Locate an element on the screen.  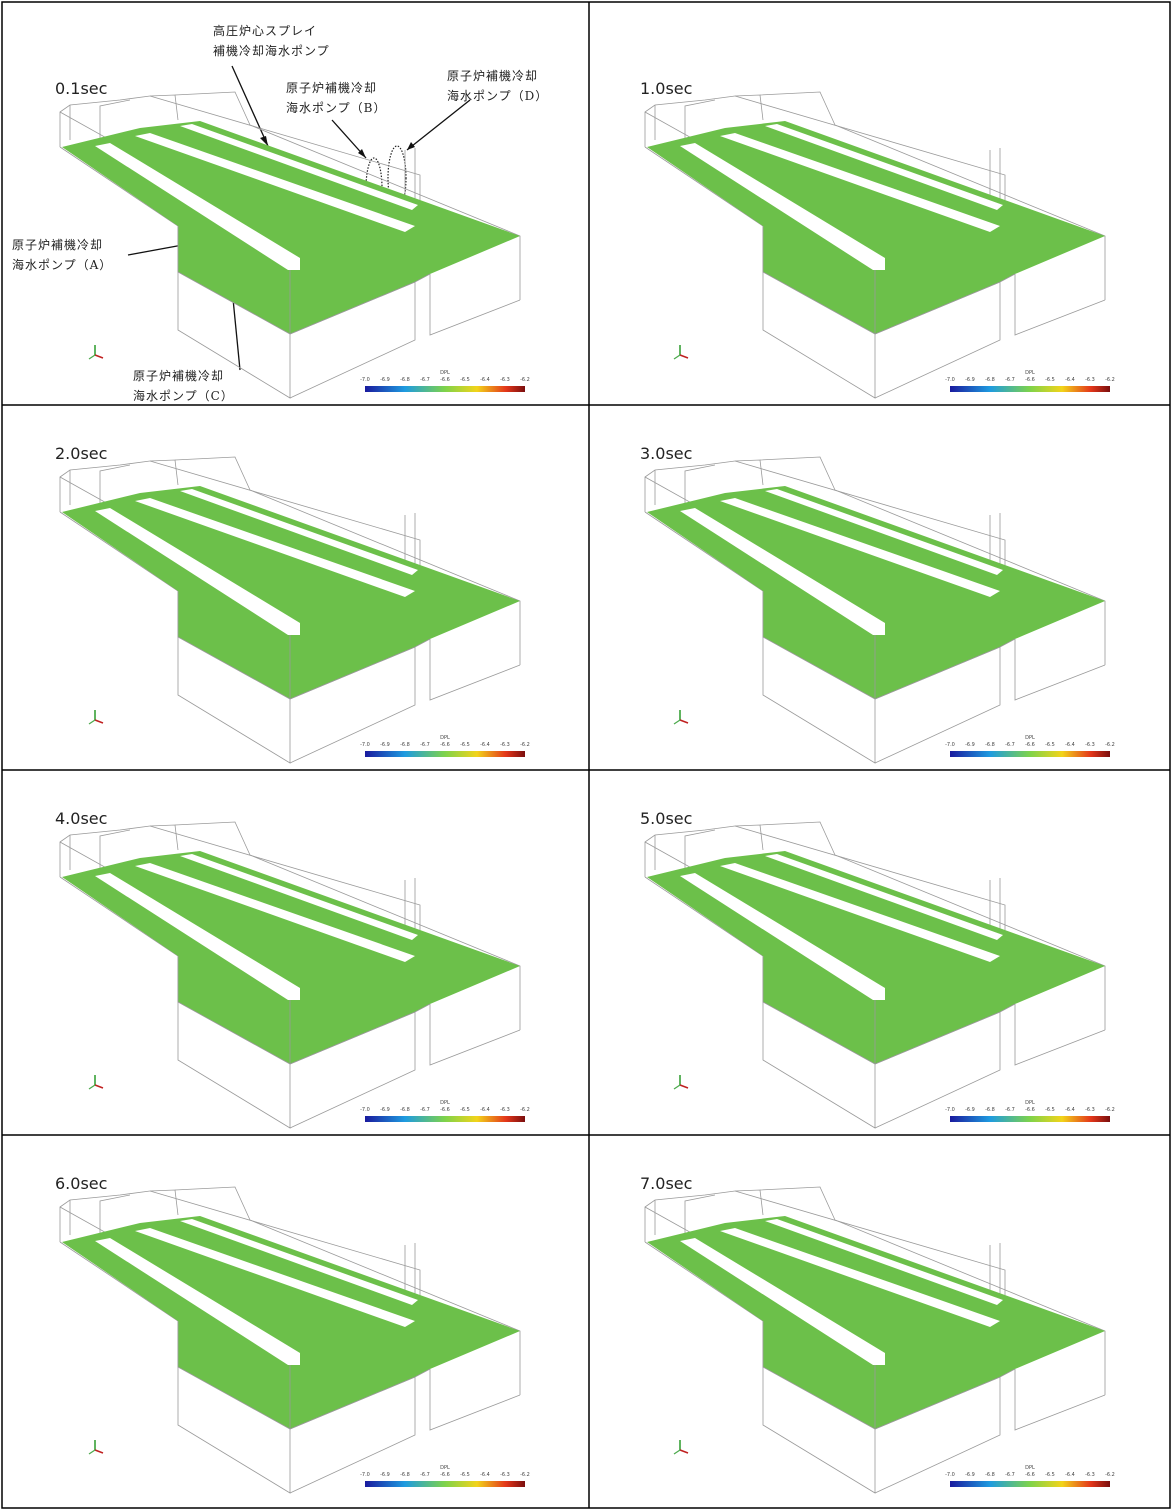
time-label: 5.0sec is located at coordinates (666, 818).